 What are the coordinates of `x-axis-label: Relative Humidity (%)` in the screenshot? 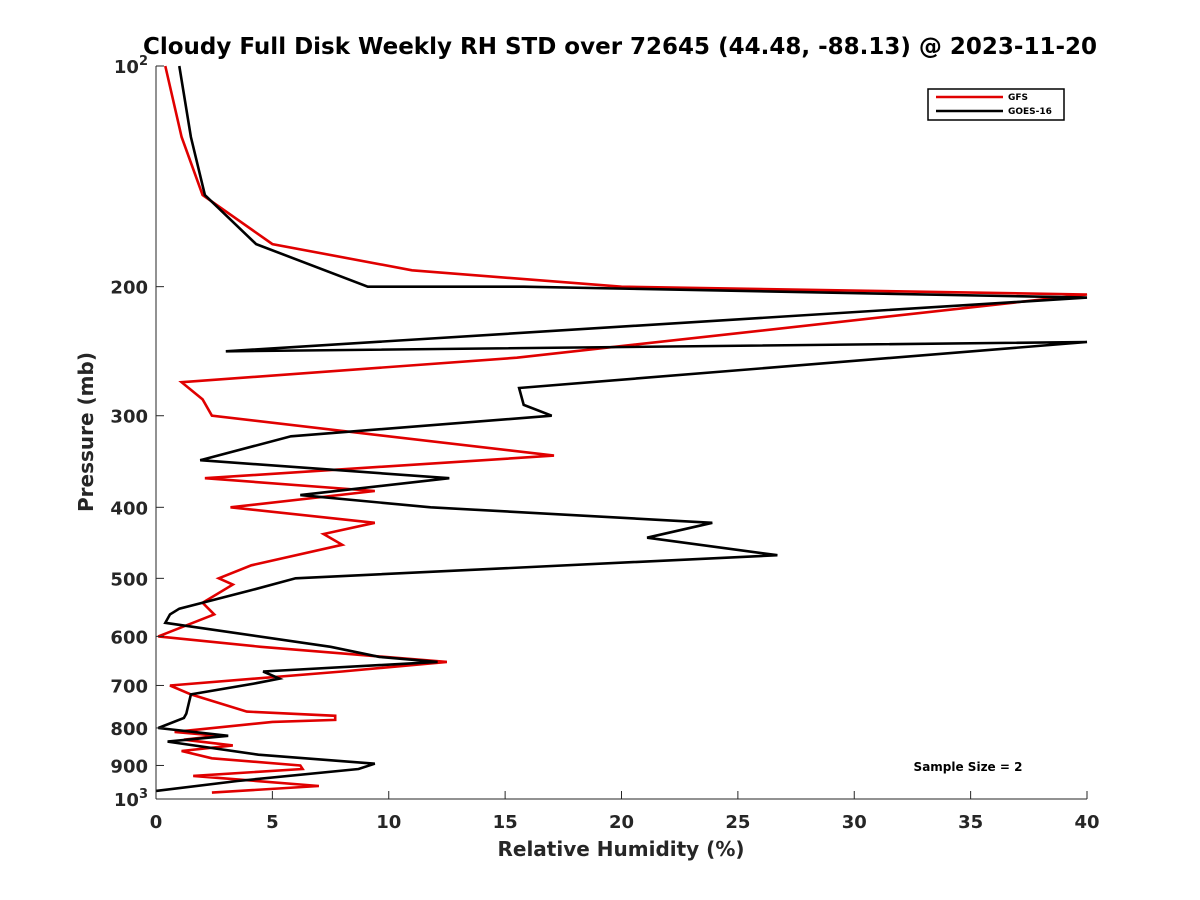 It's located at (620, 849).